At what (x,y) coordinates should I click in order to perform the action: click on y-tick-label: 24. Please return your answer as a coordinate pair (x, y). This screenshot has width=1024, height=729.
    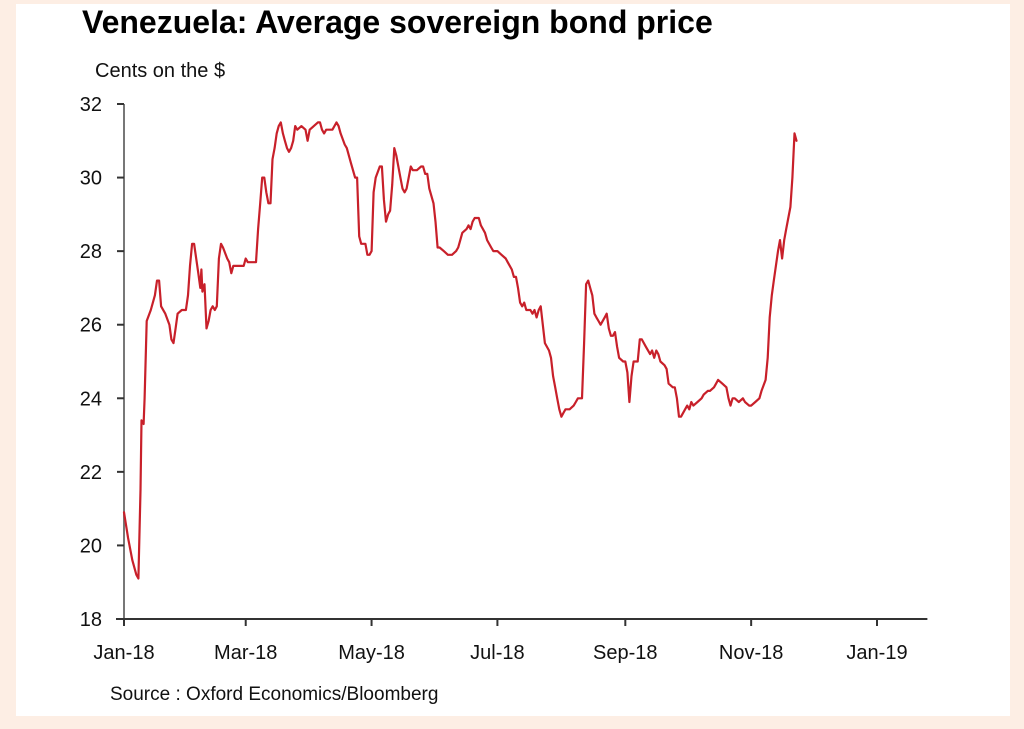
    Looking at the image, I should click on (91, 399).